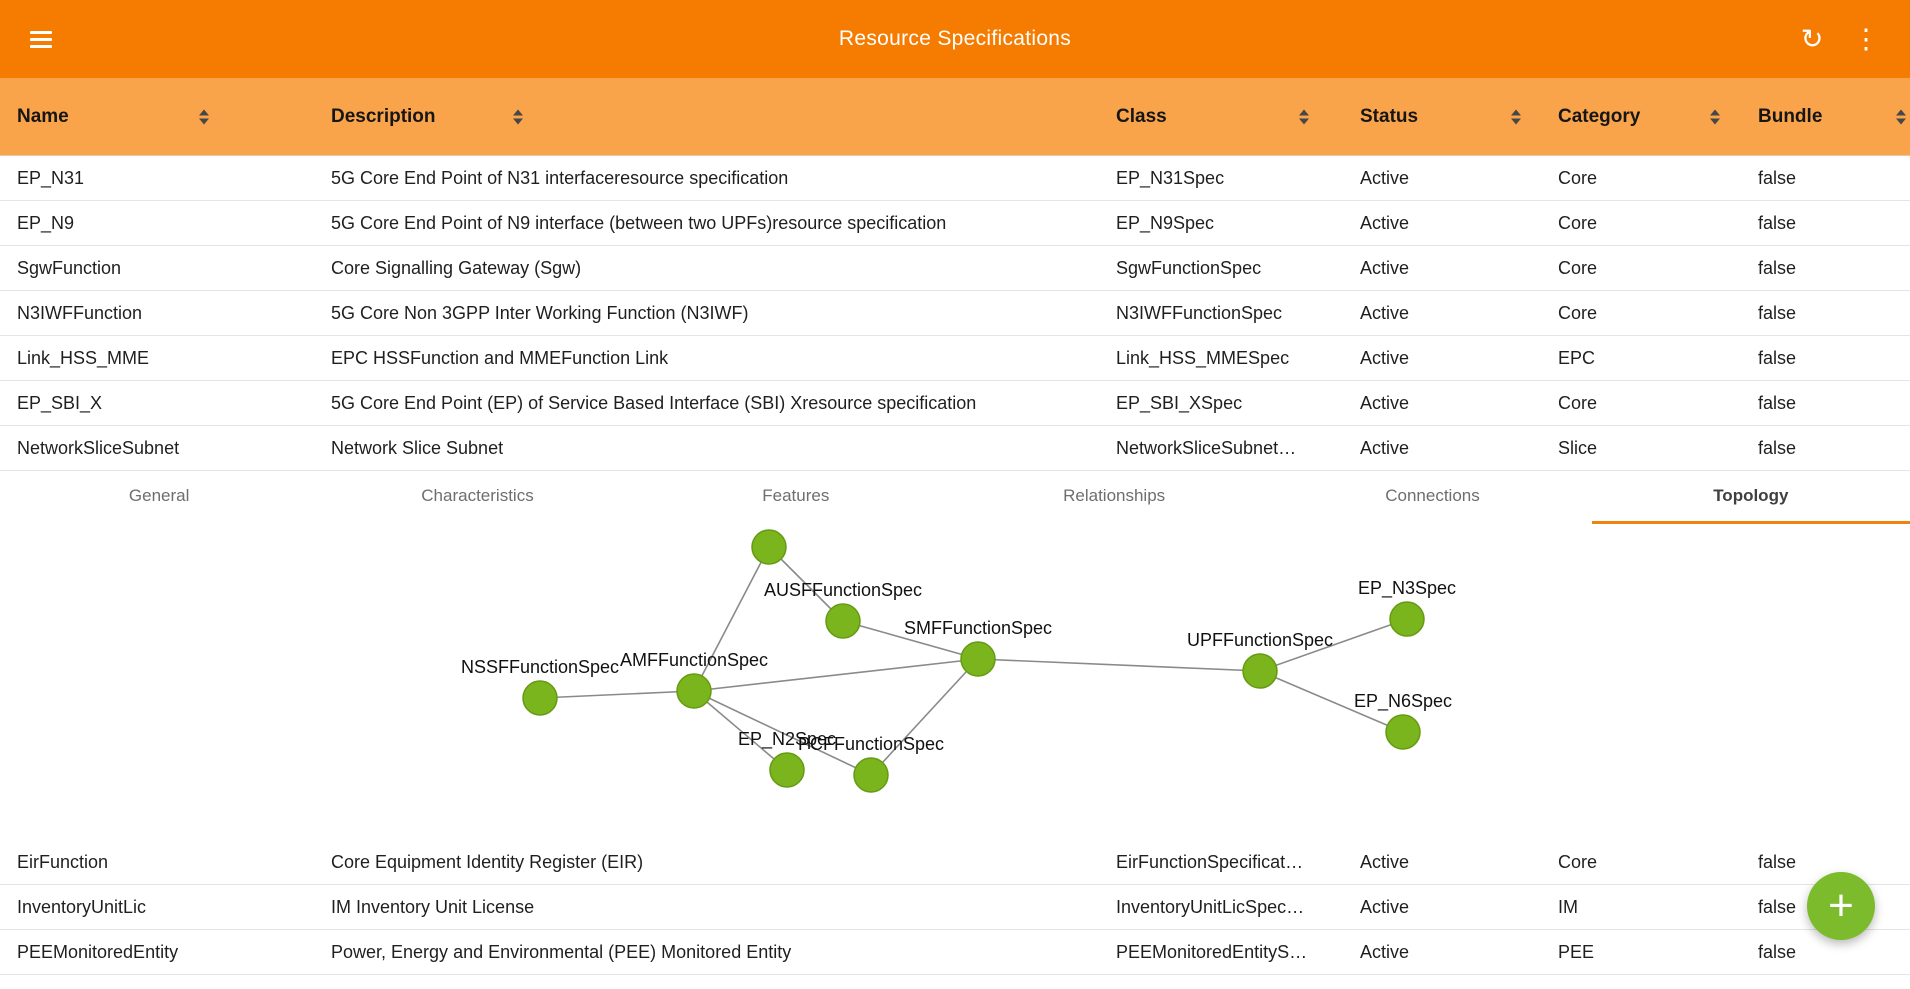 This screenshot has width=1910, height=989. I want to click on topology-node, so click(769, 547).